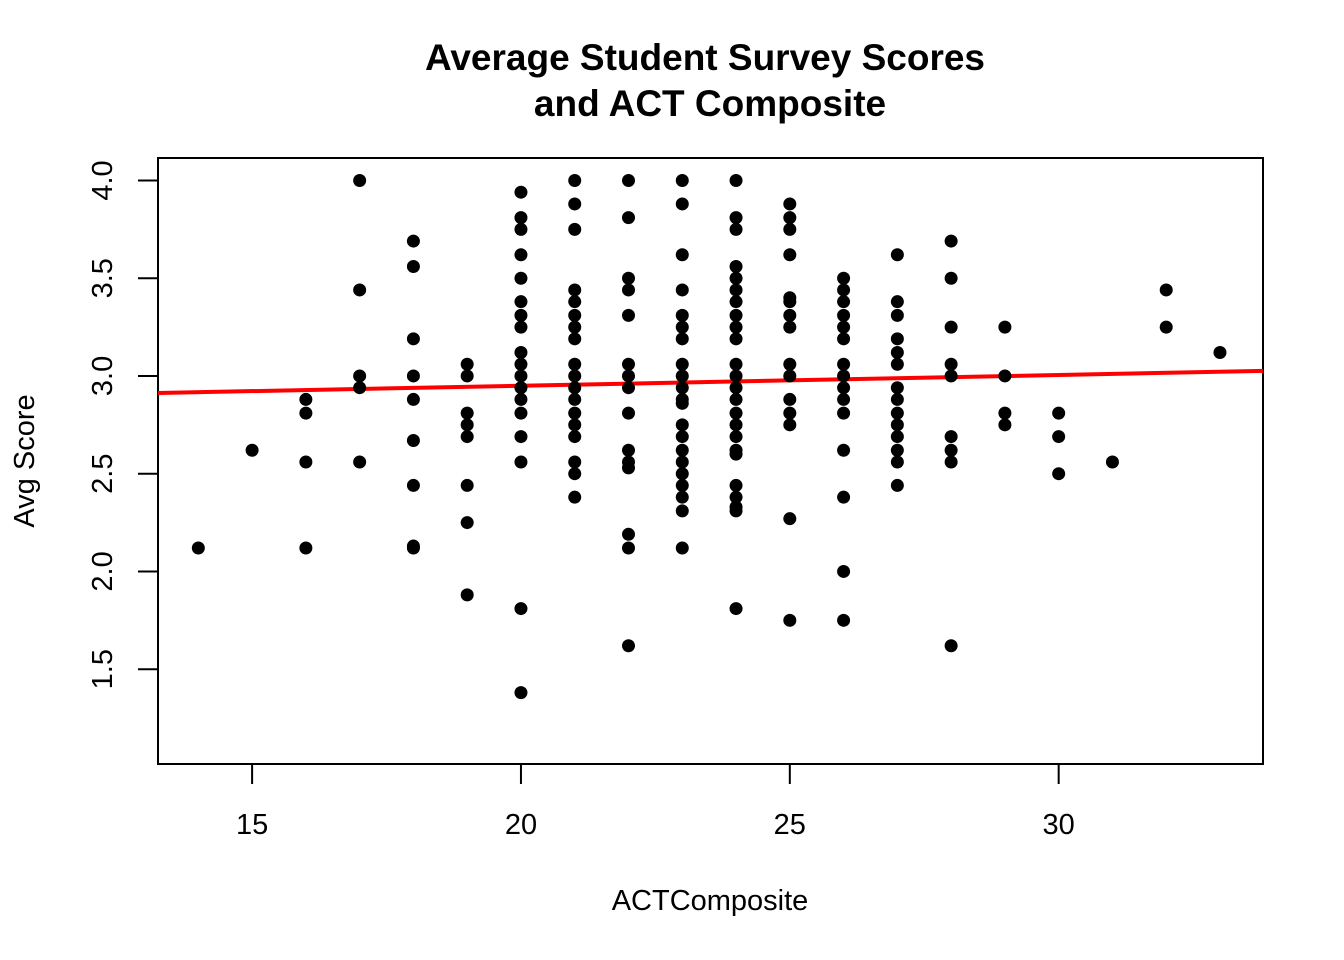 This screenshot has width=1344, height=960. I want to click on x-tick-label: 15, so click(252, 825).